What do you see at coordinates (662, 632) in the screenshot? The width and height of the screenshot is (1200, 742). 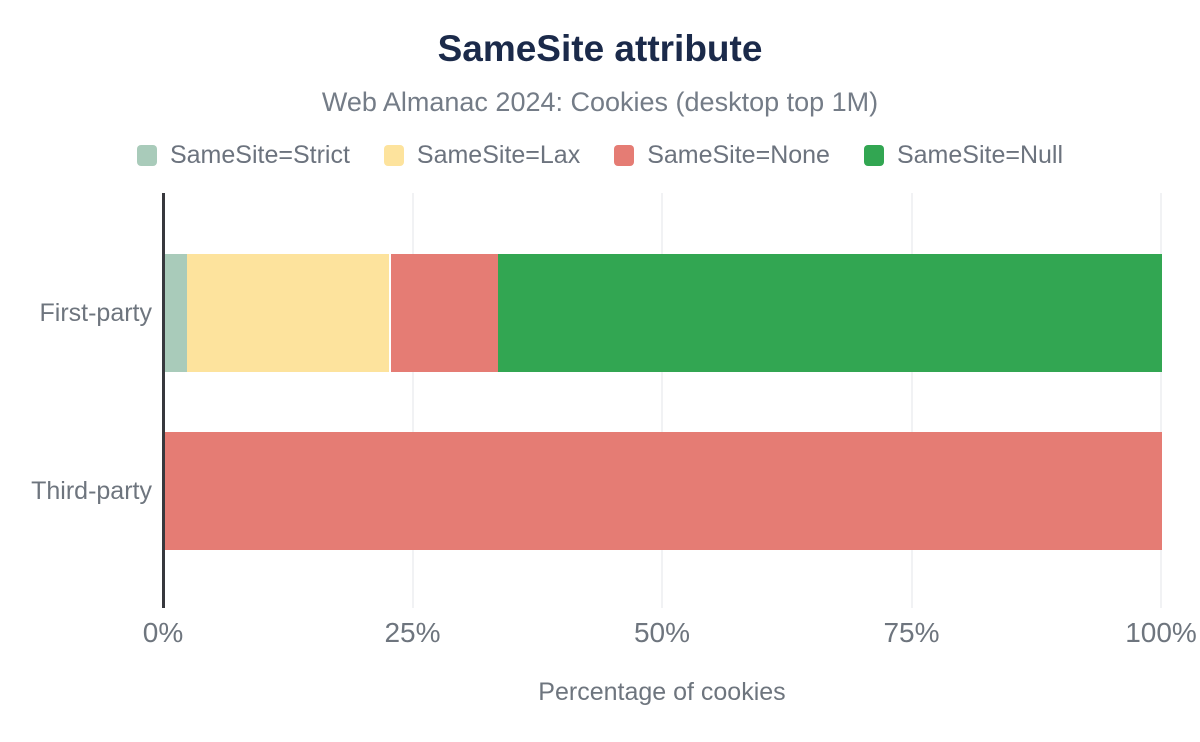 I see `x-tick-label-50: 50%` at bounding box center [662, 632].